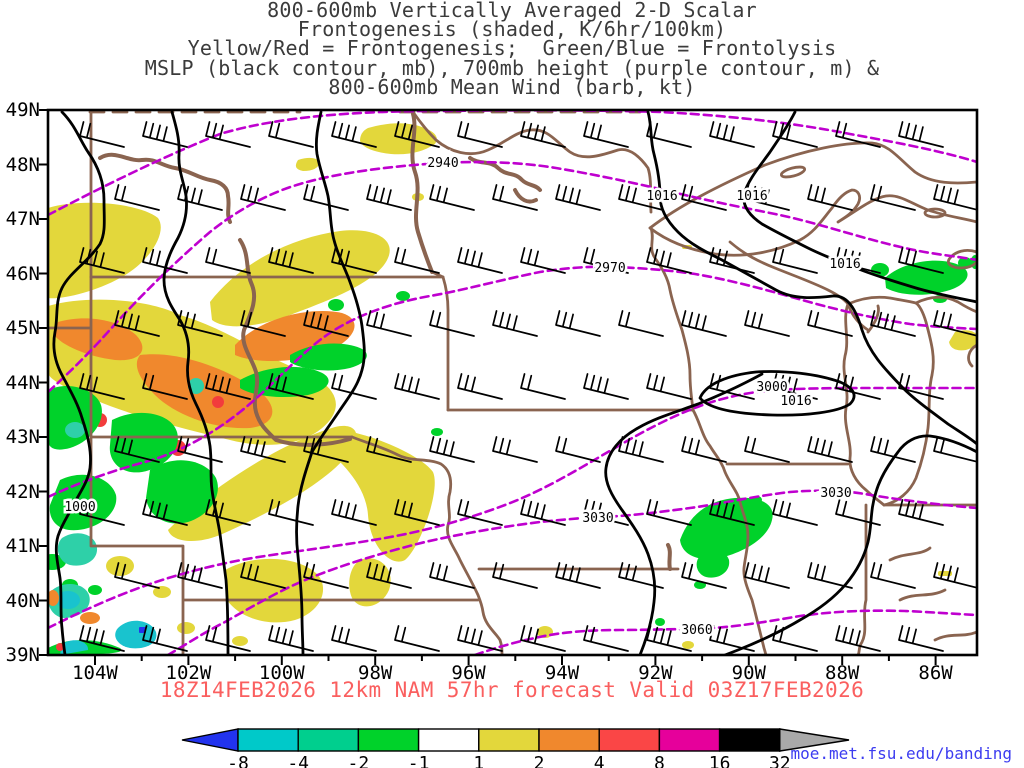 The width and height of the screenshot is (1024, 768). What do you see at coordinates (512, 11) in the screenshot?
I see `title-line-1: 800-600mb Vertically Averaged 2-D Scalar` at bounding box center [512, 11].